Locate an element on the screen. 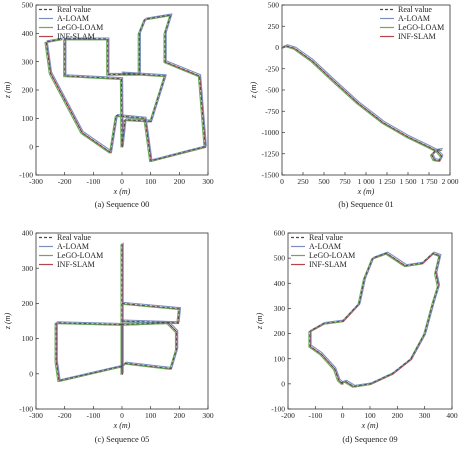 This screenshot has height=449, width=474. y-tick-label: -750 is located at coordinates (272, 111).